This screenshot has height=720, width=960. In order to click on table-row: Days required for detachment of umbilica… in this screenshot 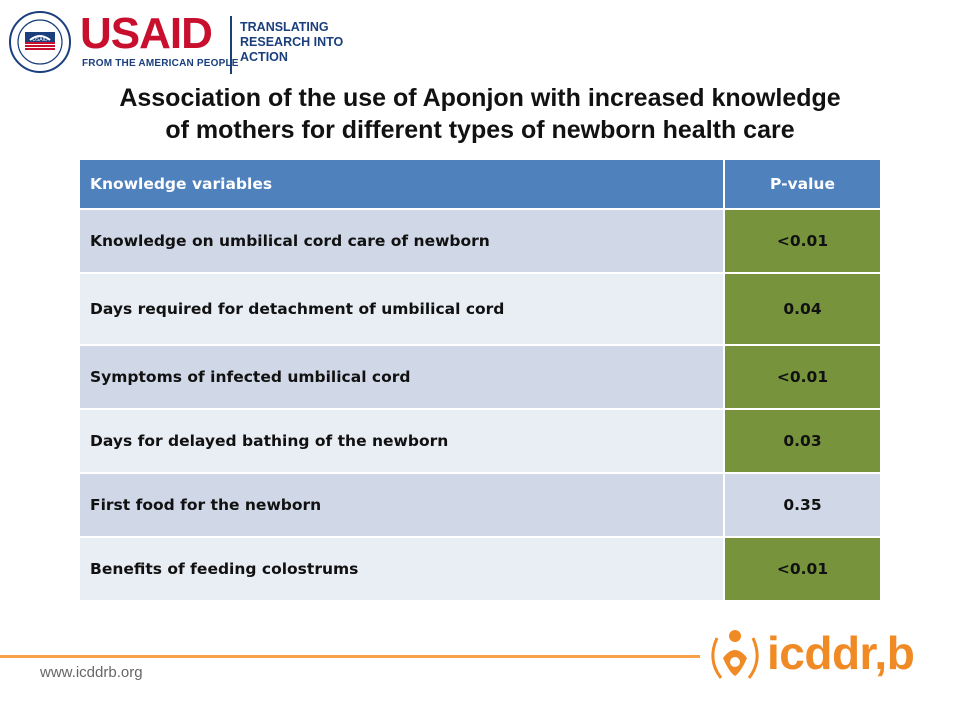, I will do `click(480, 310)`.